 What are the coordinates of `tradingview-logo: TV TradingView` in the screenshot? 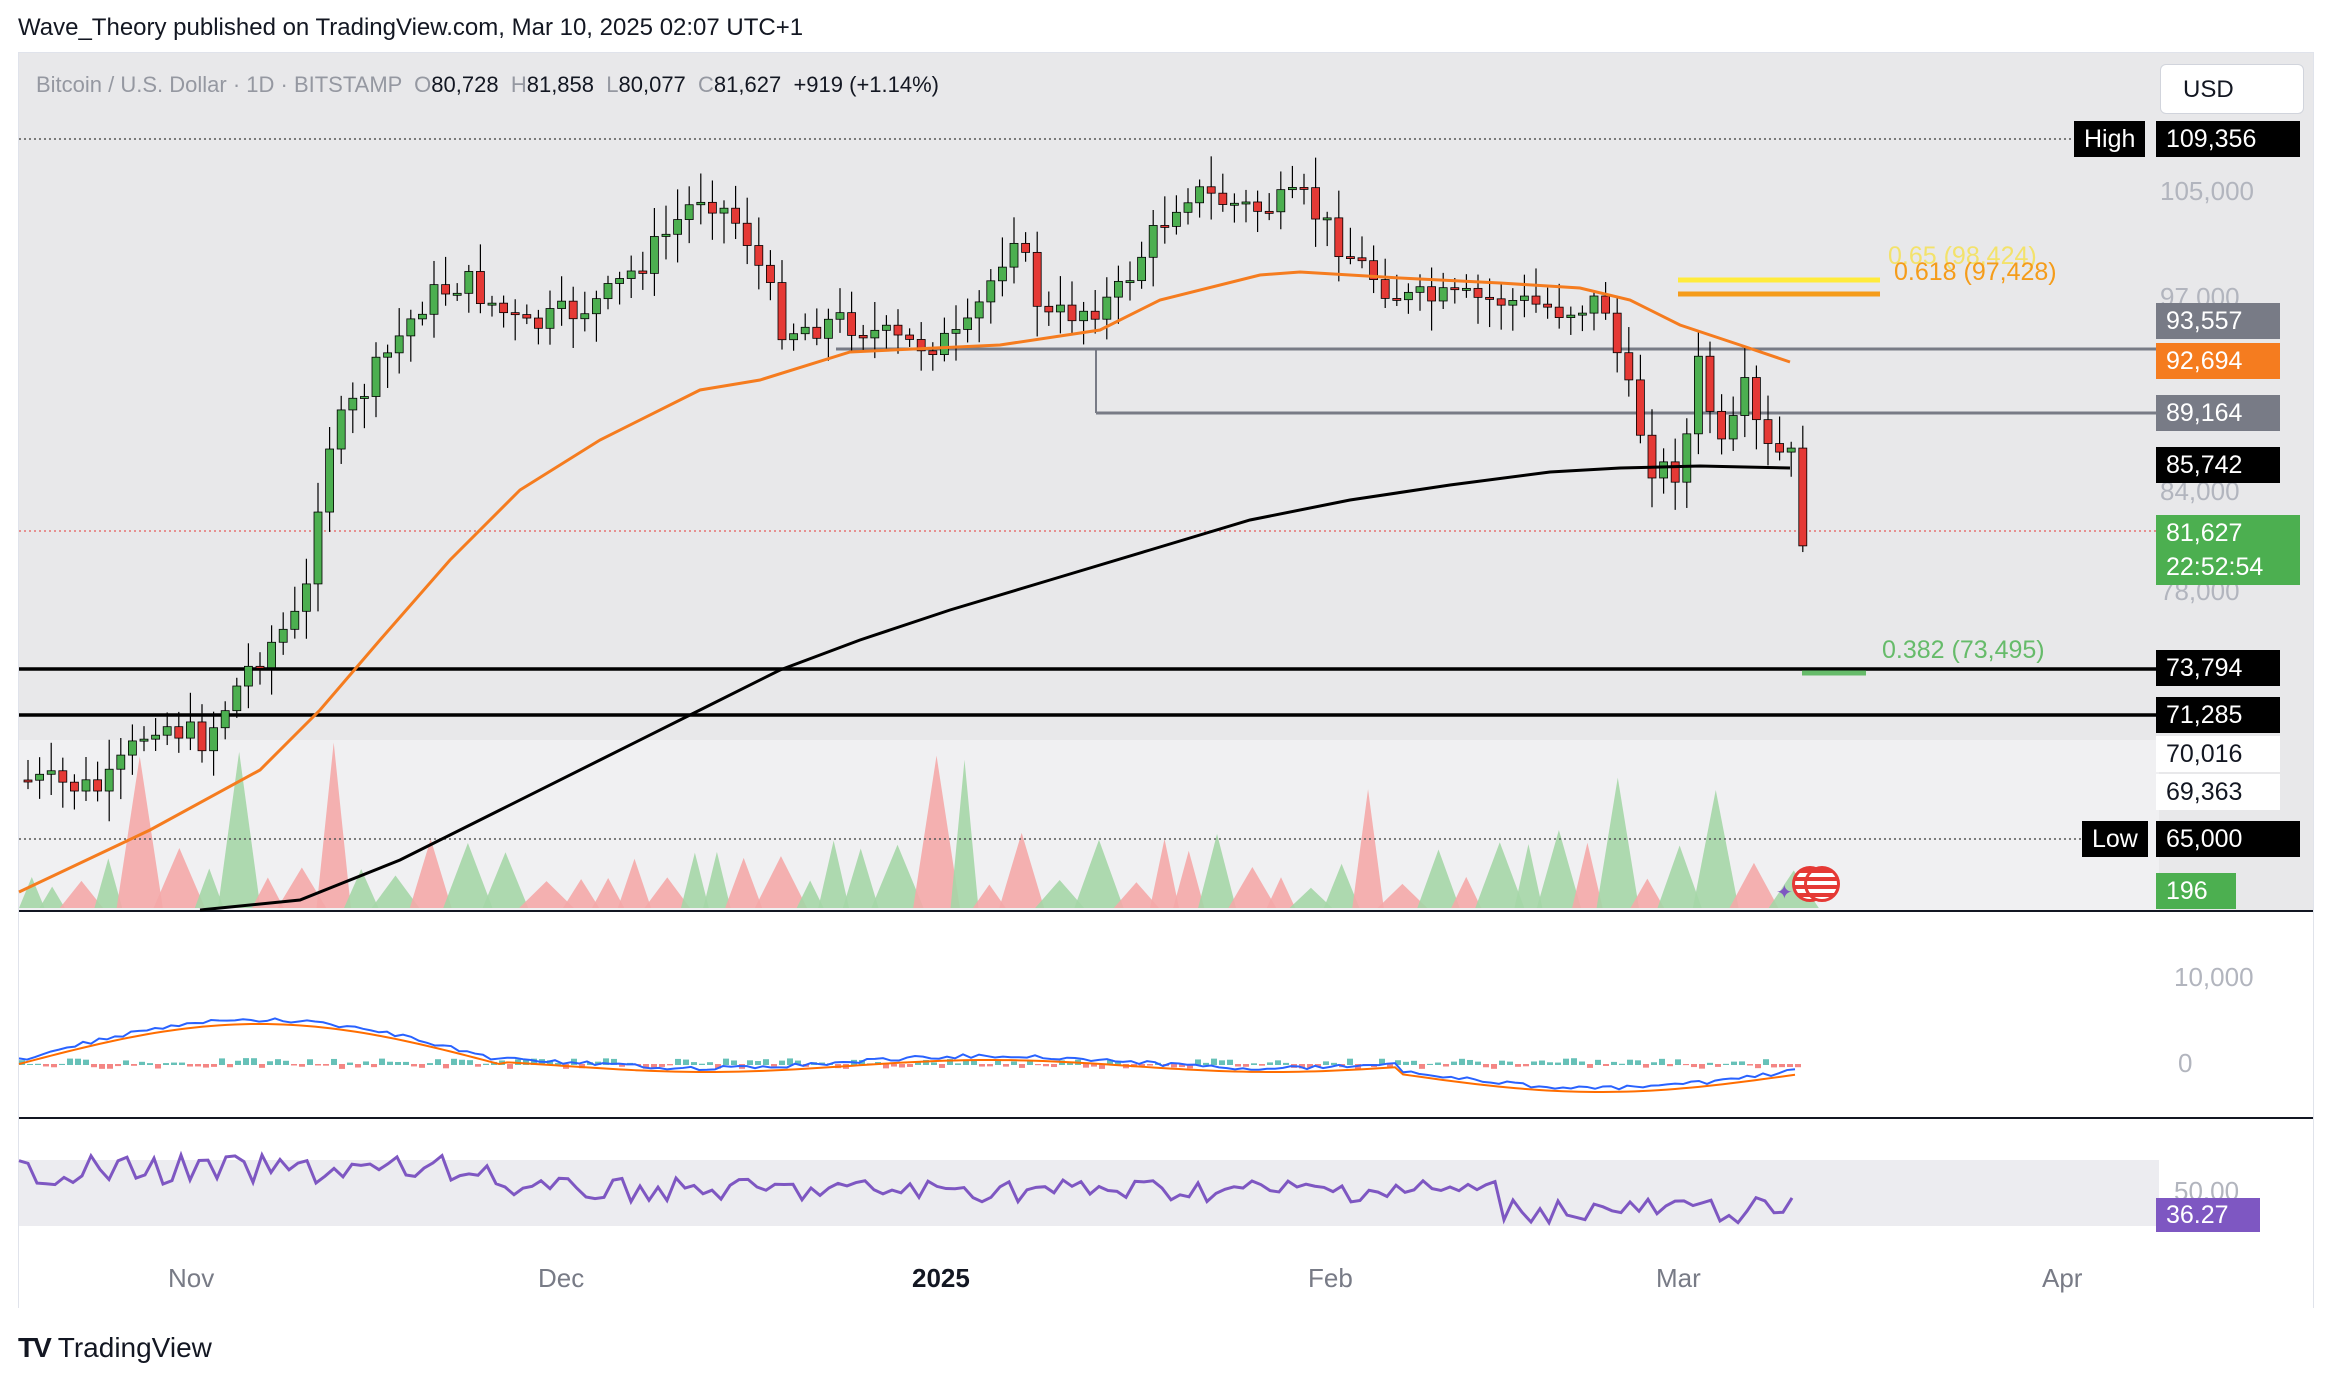 It's located at (115, 1347).